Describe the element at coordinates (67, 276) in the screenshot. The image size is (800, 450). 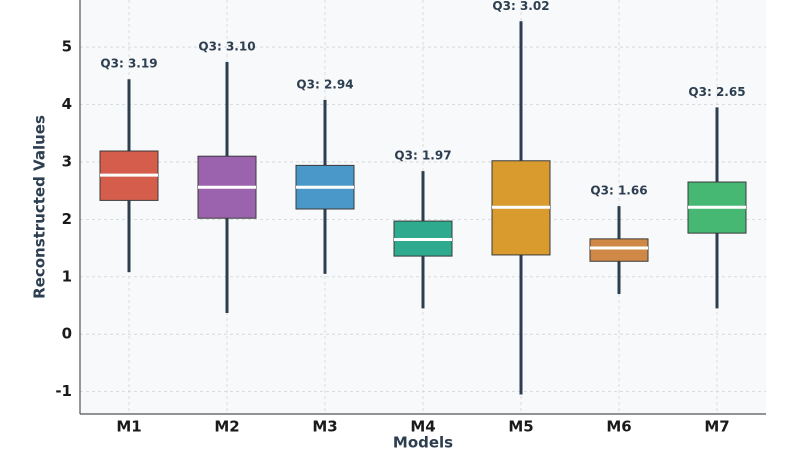
I see `y-tick-label: 1` at that location.